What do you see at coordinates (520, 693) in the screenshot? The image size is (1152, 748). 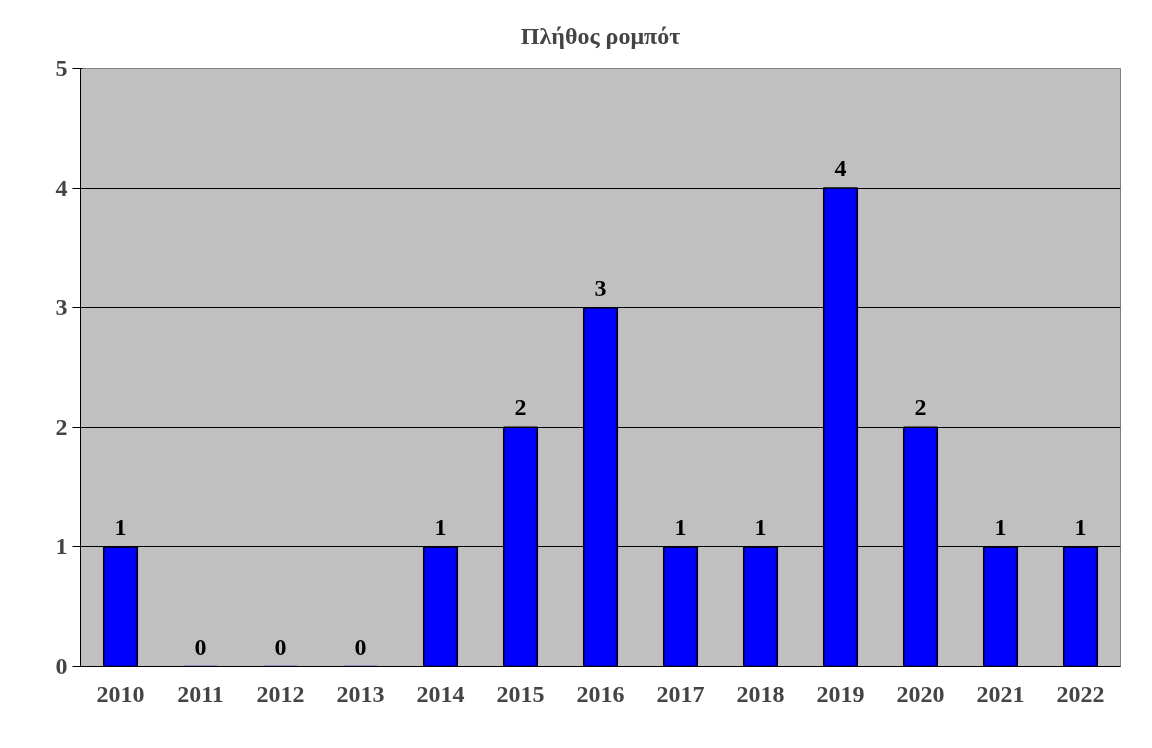 I see `x-tick-label: 2015` at bounding box center [520, 693].